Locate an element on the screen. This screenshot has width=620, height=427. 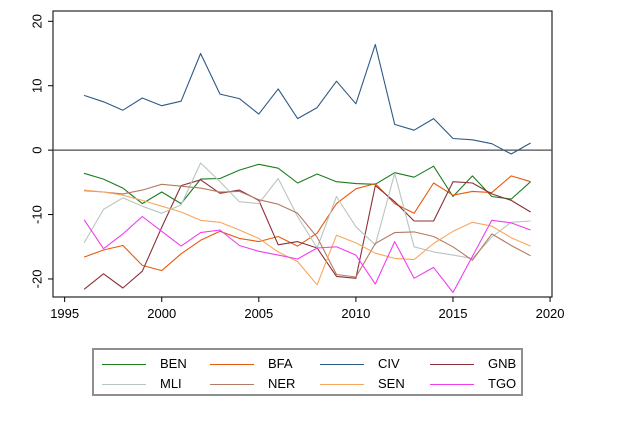
legend-line-gnb is located at coordinates (452, 364).